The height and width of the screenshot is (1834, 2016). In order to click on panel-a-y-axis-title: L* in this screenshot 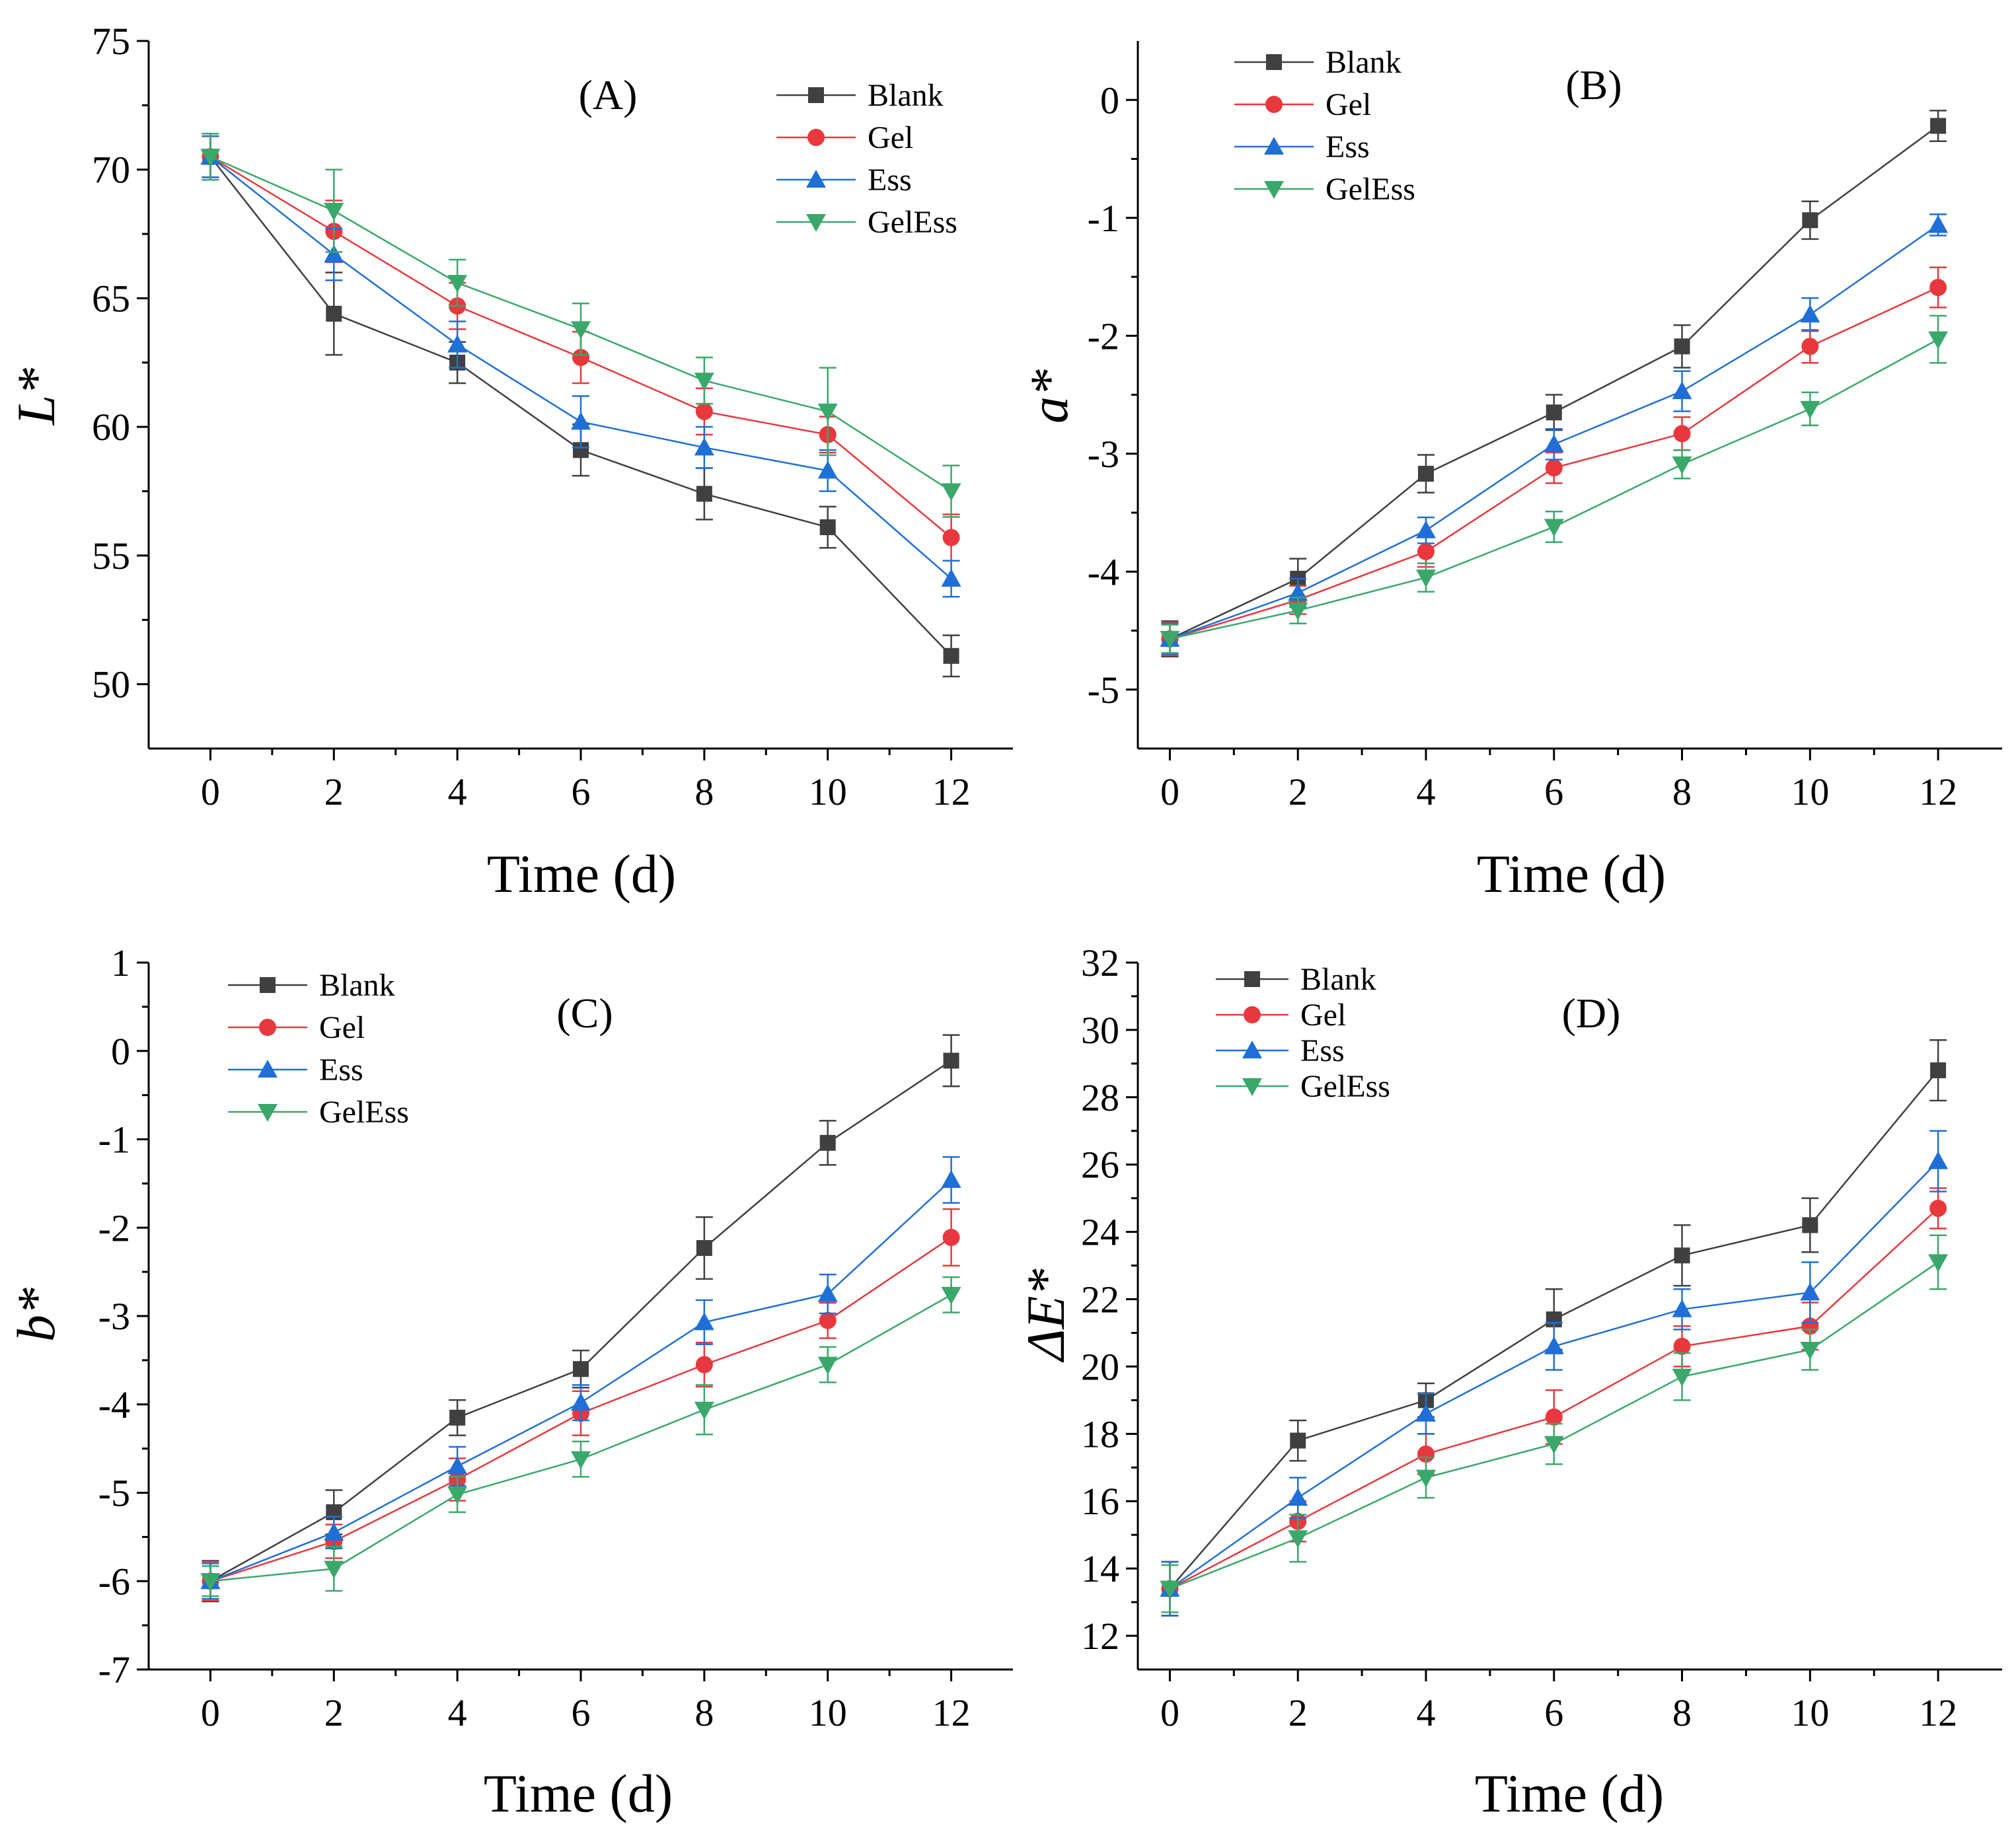, I will do `click(36, 397)`.